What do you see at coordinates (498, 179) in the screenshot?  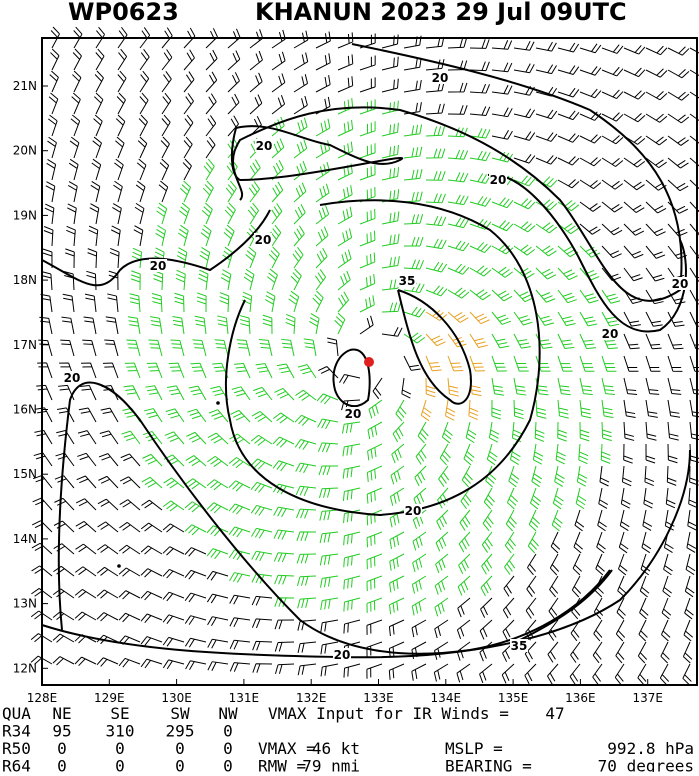 I see `contour-label-bg` at bounding box center [498, 179].